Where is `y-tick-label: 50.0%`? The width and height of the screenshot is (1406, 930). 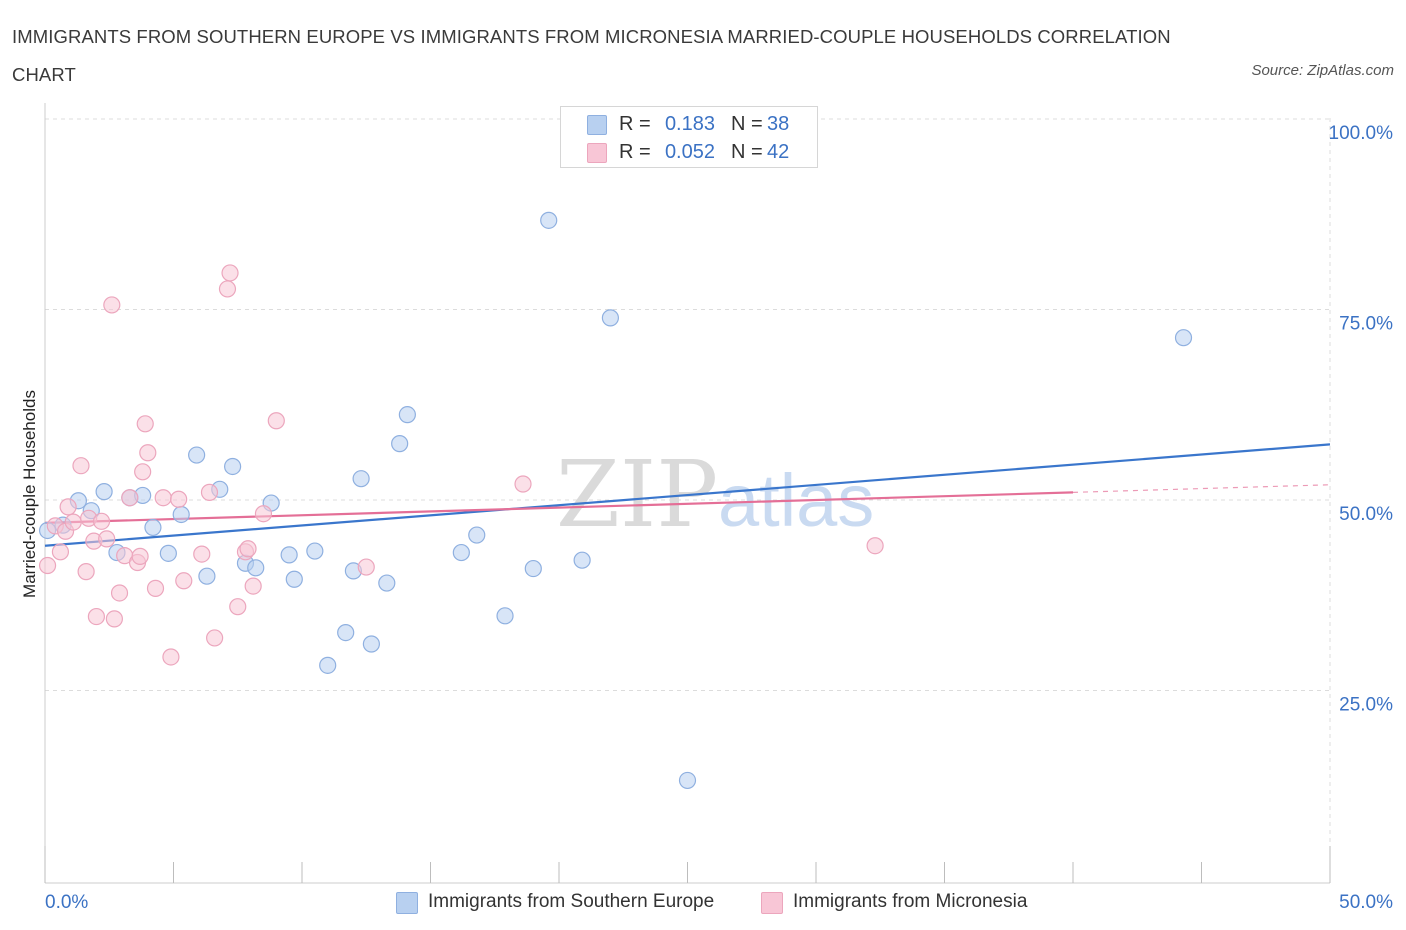
y-tick-label: 50.0% is located at coordinates (1366, 514).